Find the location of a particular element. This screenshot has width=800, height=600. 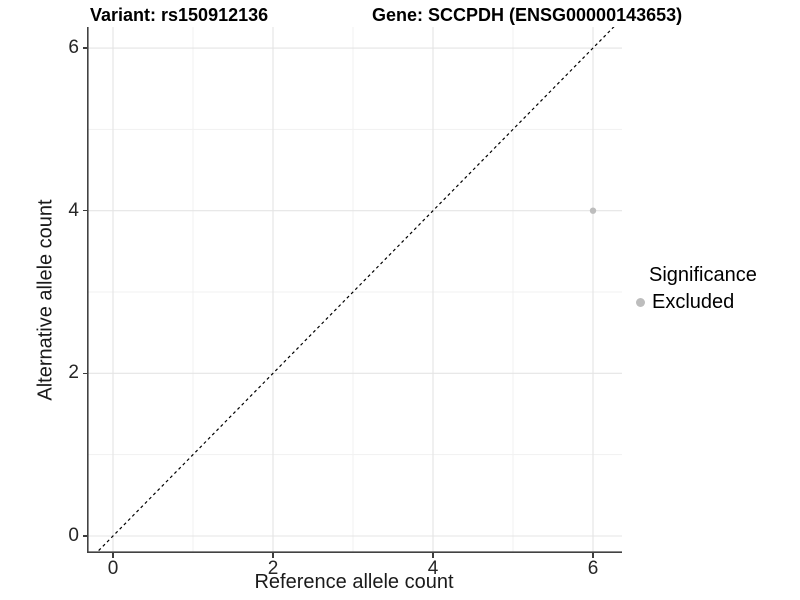

plot-title-gene: Gene: SCCPDH (ENSG00000143653) is located at coordinates (527, 15).